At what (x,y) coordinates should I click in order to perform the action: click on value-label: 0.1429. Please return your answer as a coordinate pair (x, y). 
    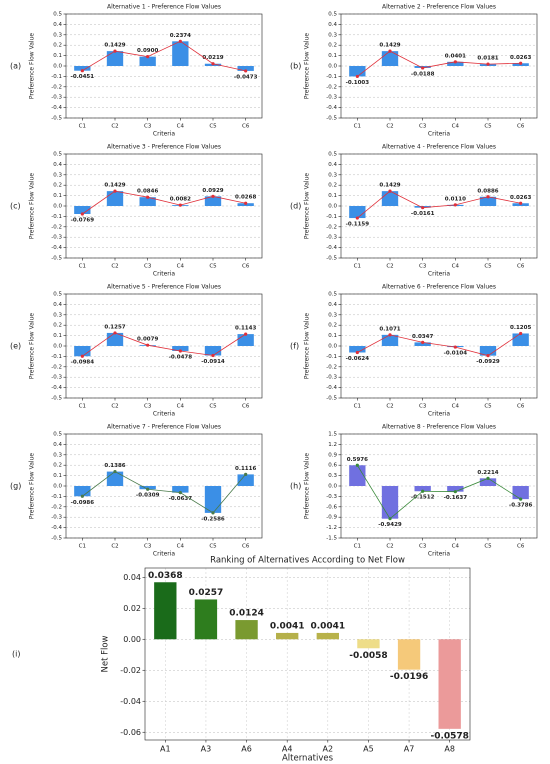
    Looking at the image, I should click on (389, 46).